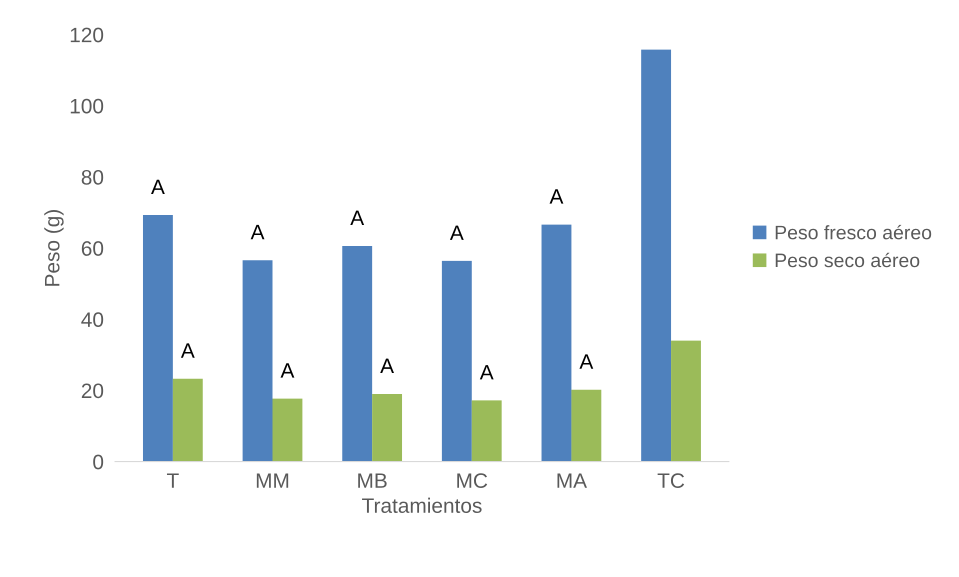 The width and height of the screenshot is (959, 577). Describe the element at coordinates (854, 232) in the screenshot. I see `legend-label: Peso fresco aéreo` at that location.